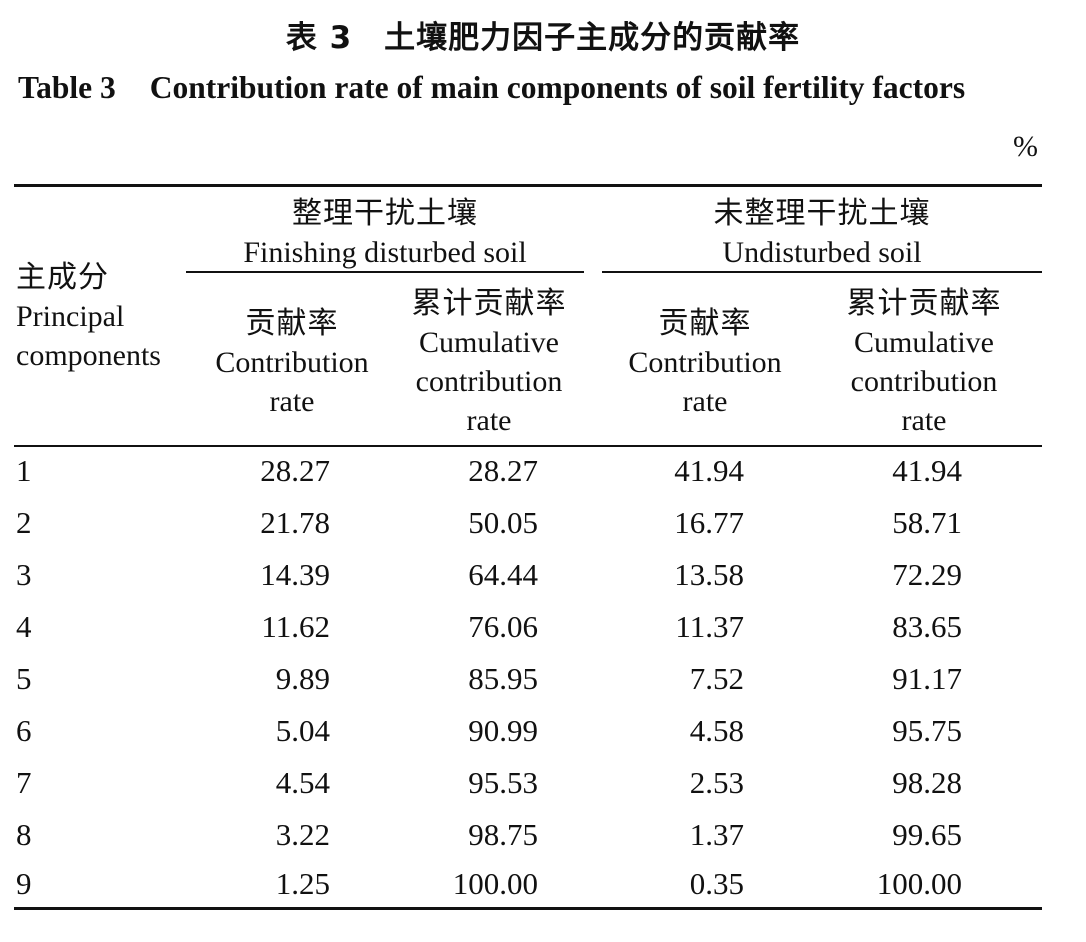 This screenshot has width=1086, height=942. What do you see at coordinates (924, 381) in the screenshot?
I see `header-cumul2-en2: contribution` at bounding box center [924, 381].